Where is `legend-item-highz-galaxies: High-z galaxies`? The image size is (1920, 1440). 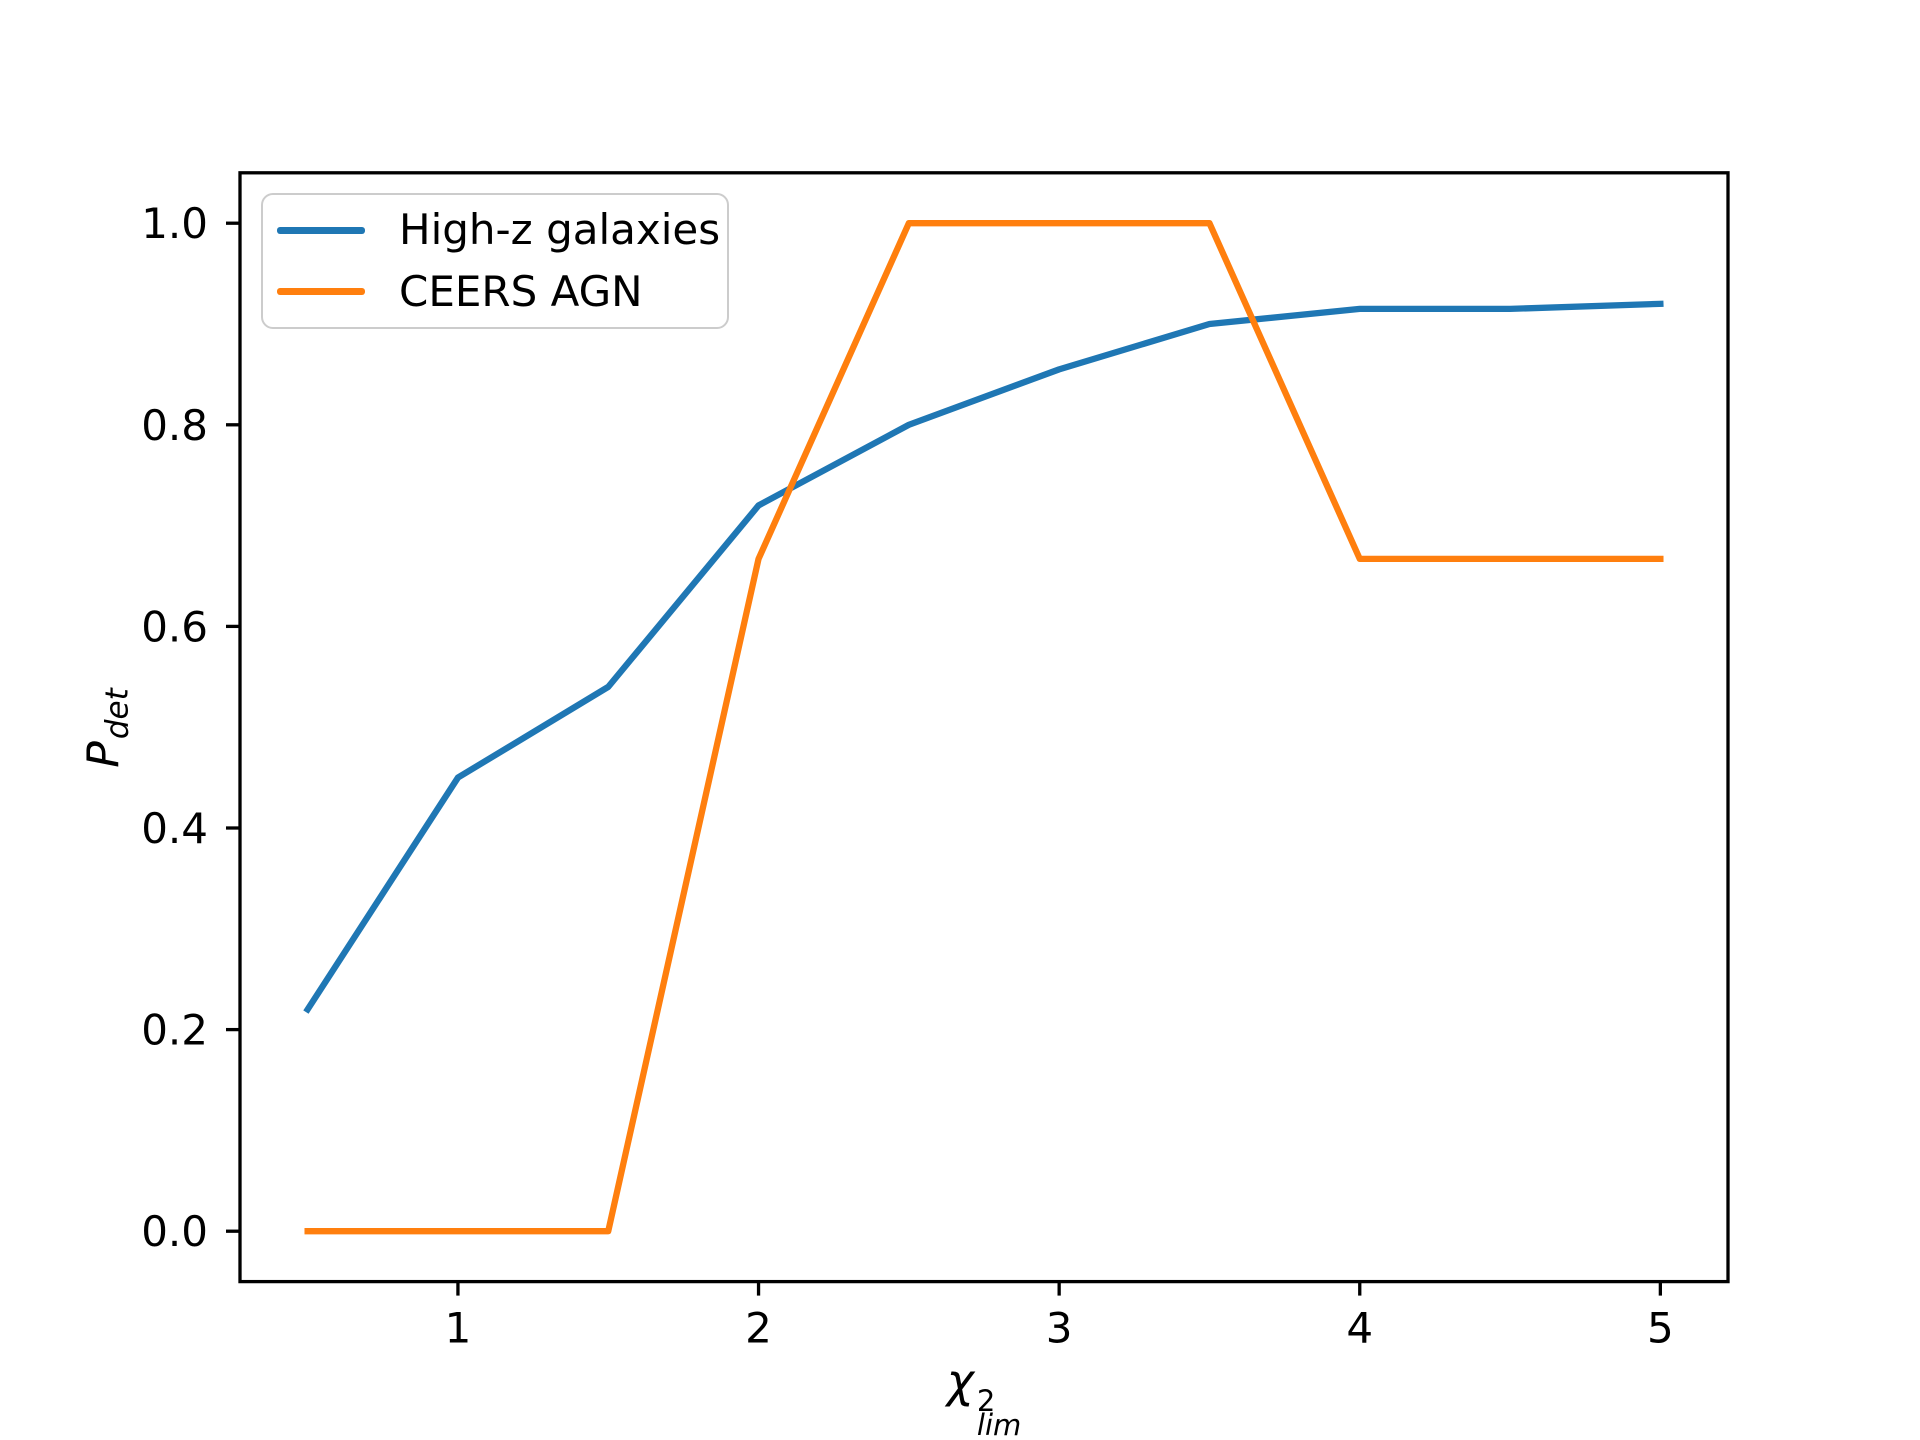 legend-item-highz-galaxies: High-z galaxies is located at coordinates (502, 230).